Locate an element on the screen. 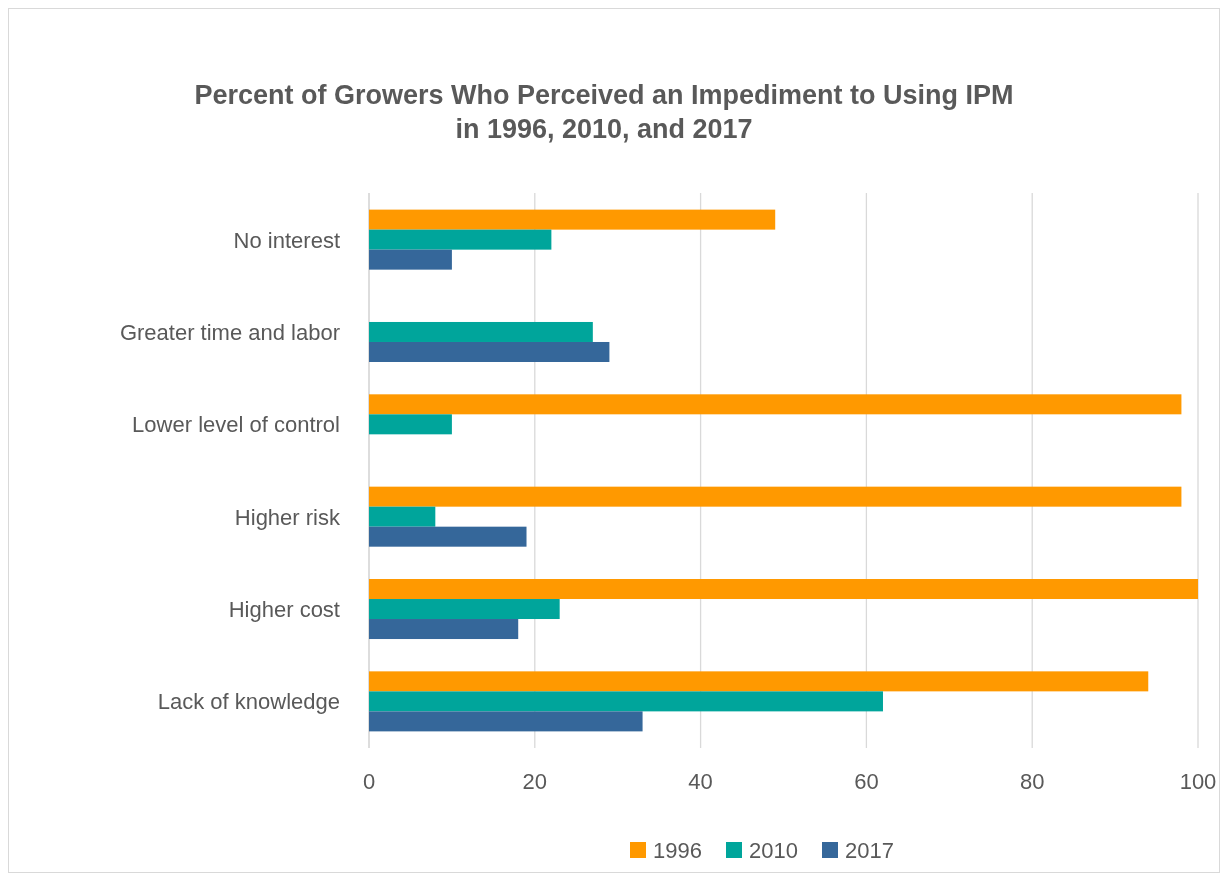 This screenshot has height=881, width=1228. legend-label: 1996 is located at coordinates (677, 850).